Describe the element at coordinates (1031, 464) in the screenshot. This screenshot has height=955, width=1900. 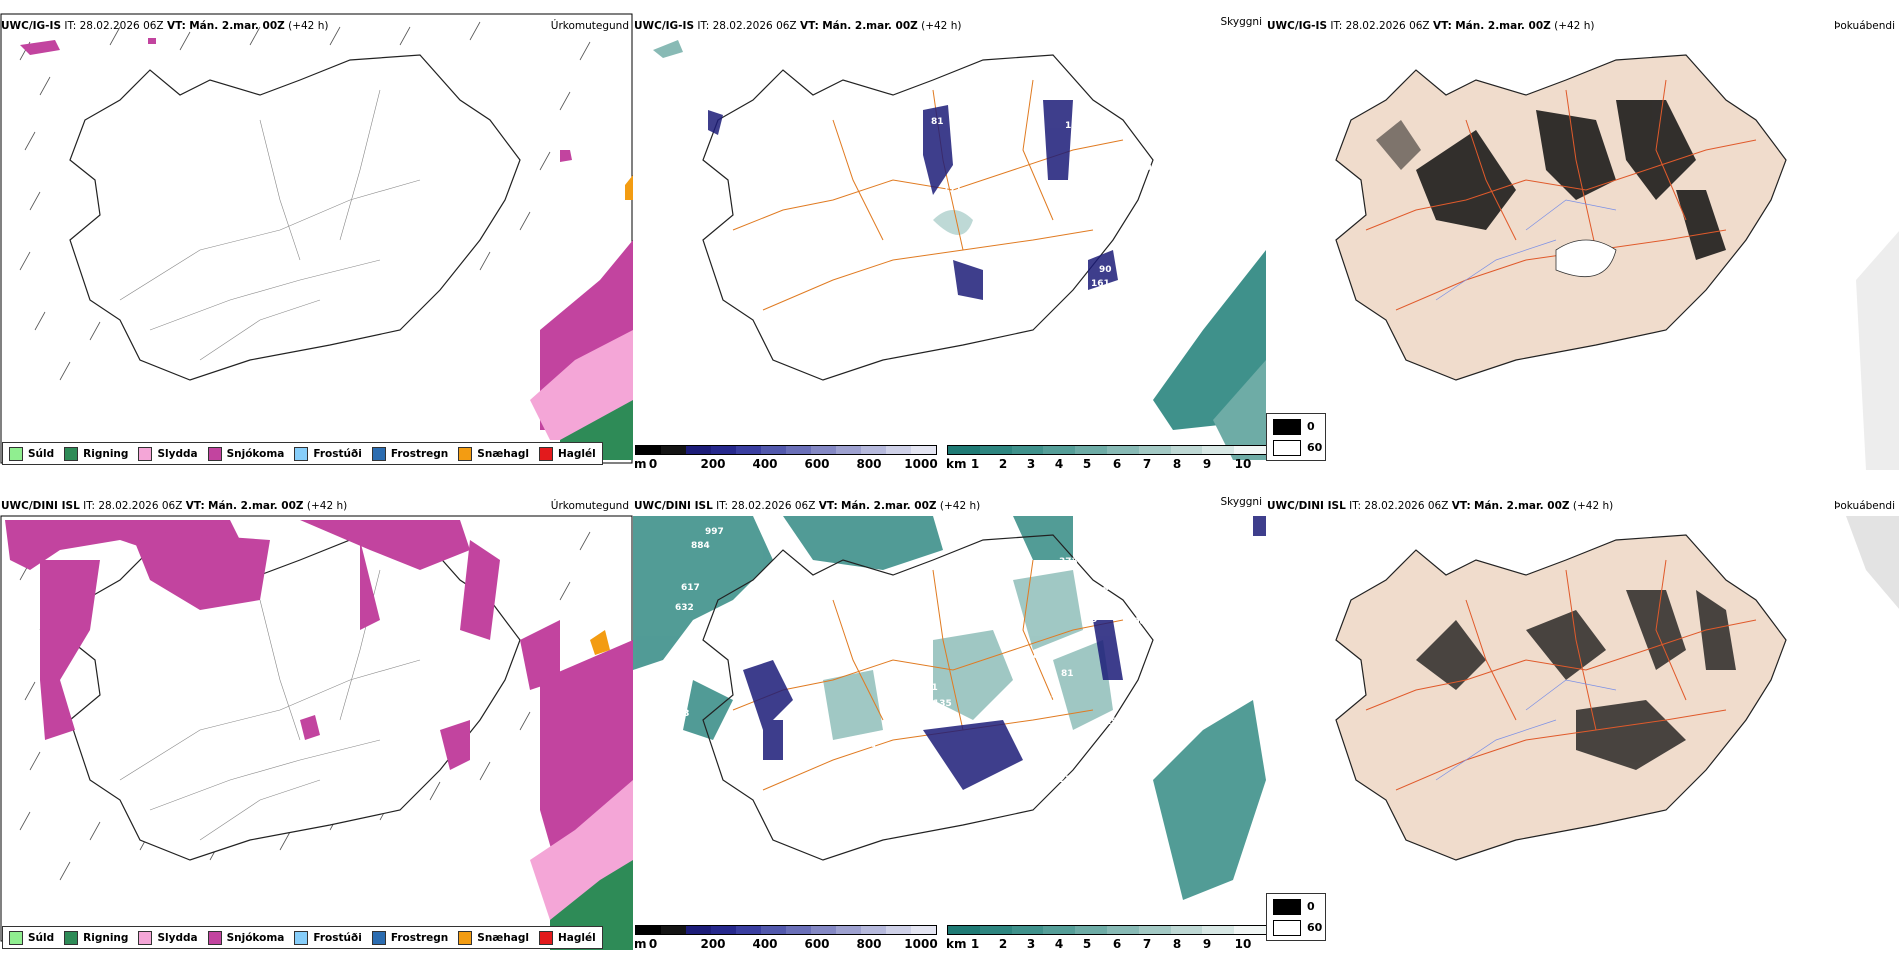
I see `cb-tick: 3` at that location.